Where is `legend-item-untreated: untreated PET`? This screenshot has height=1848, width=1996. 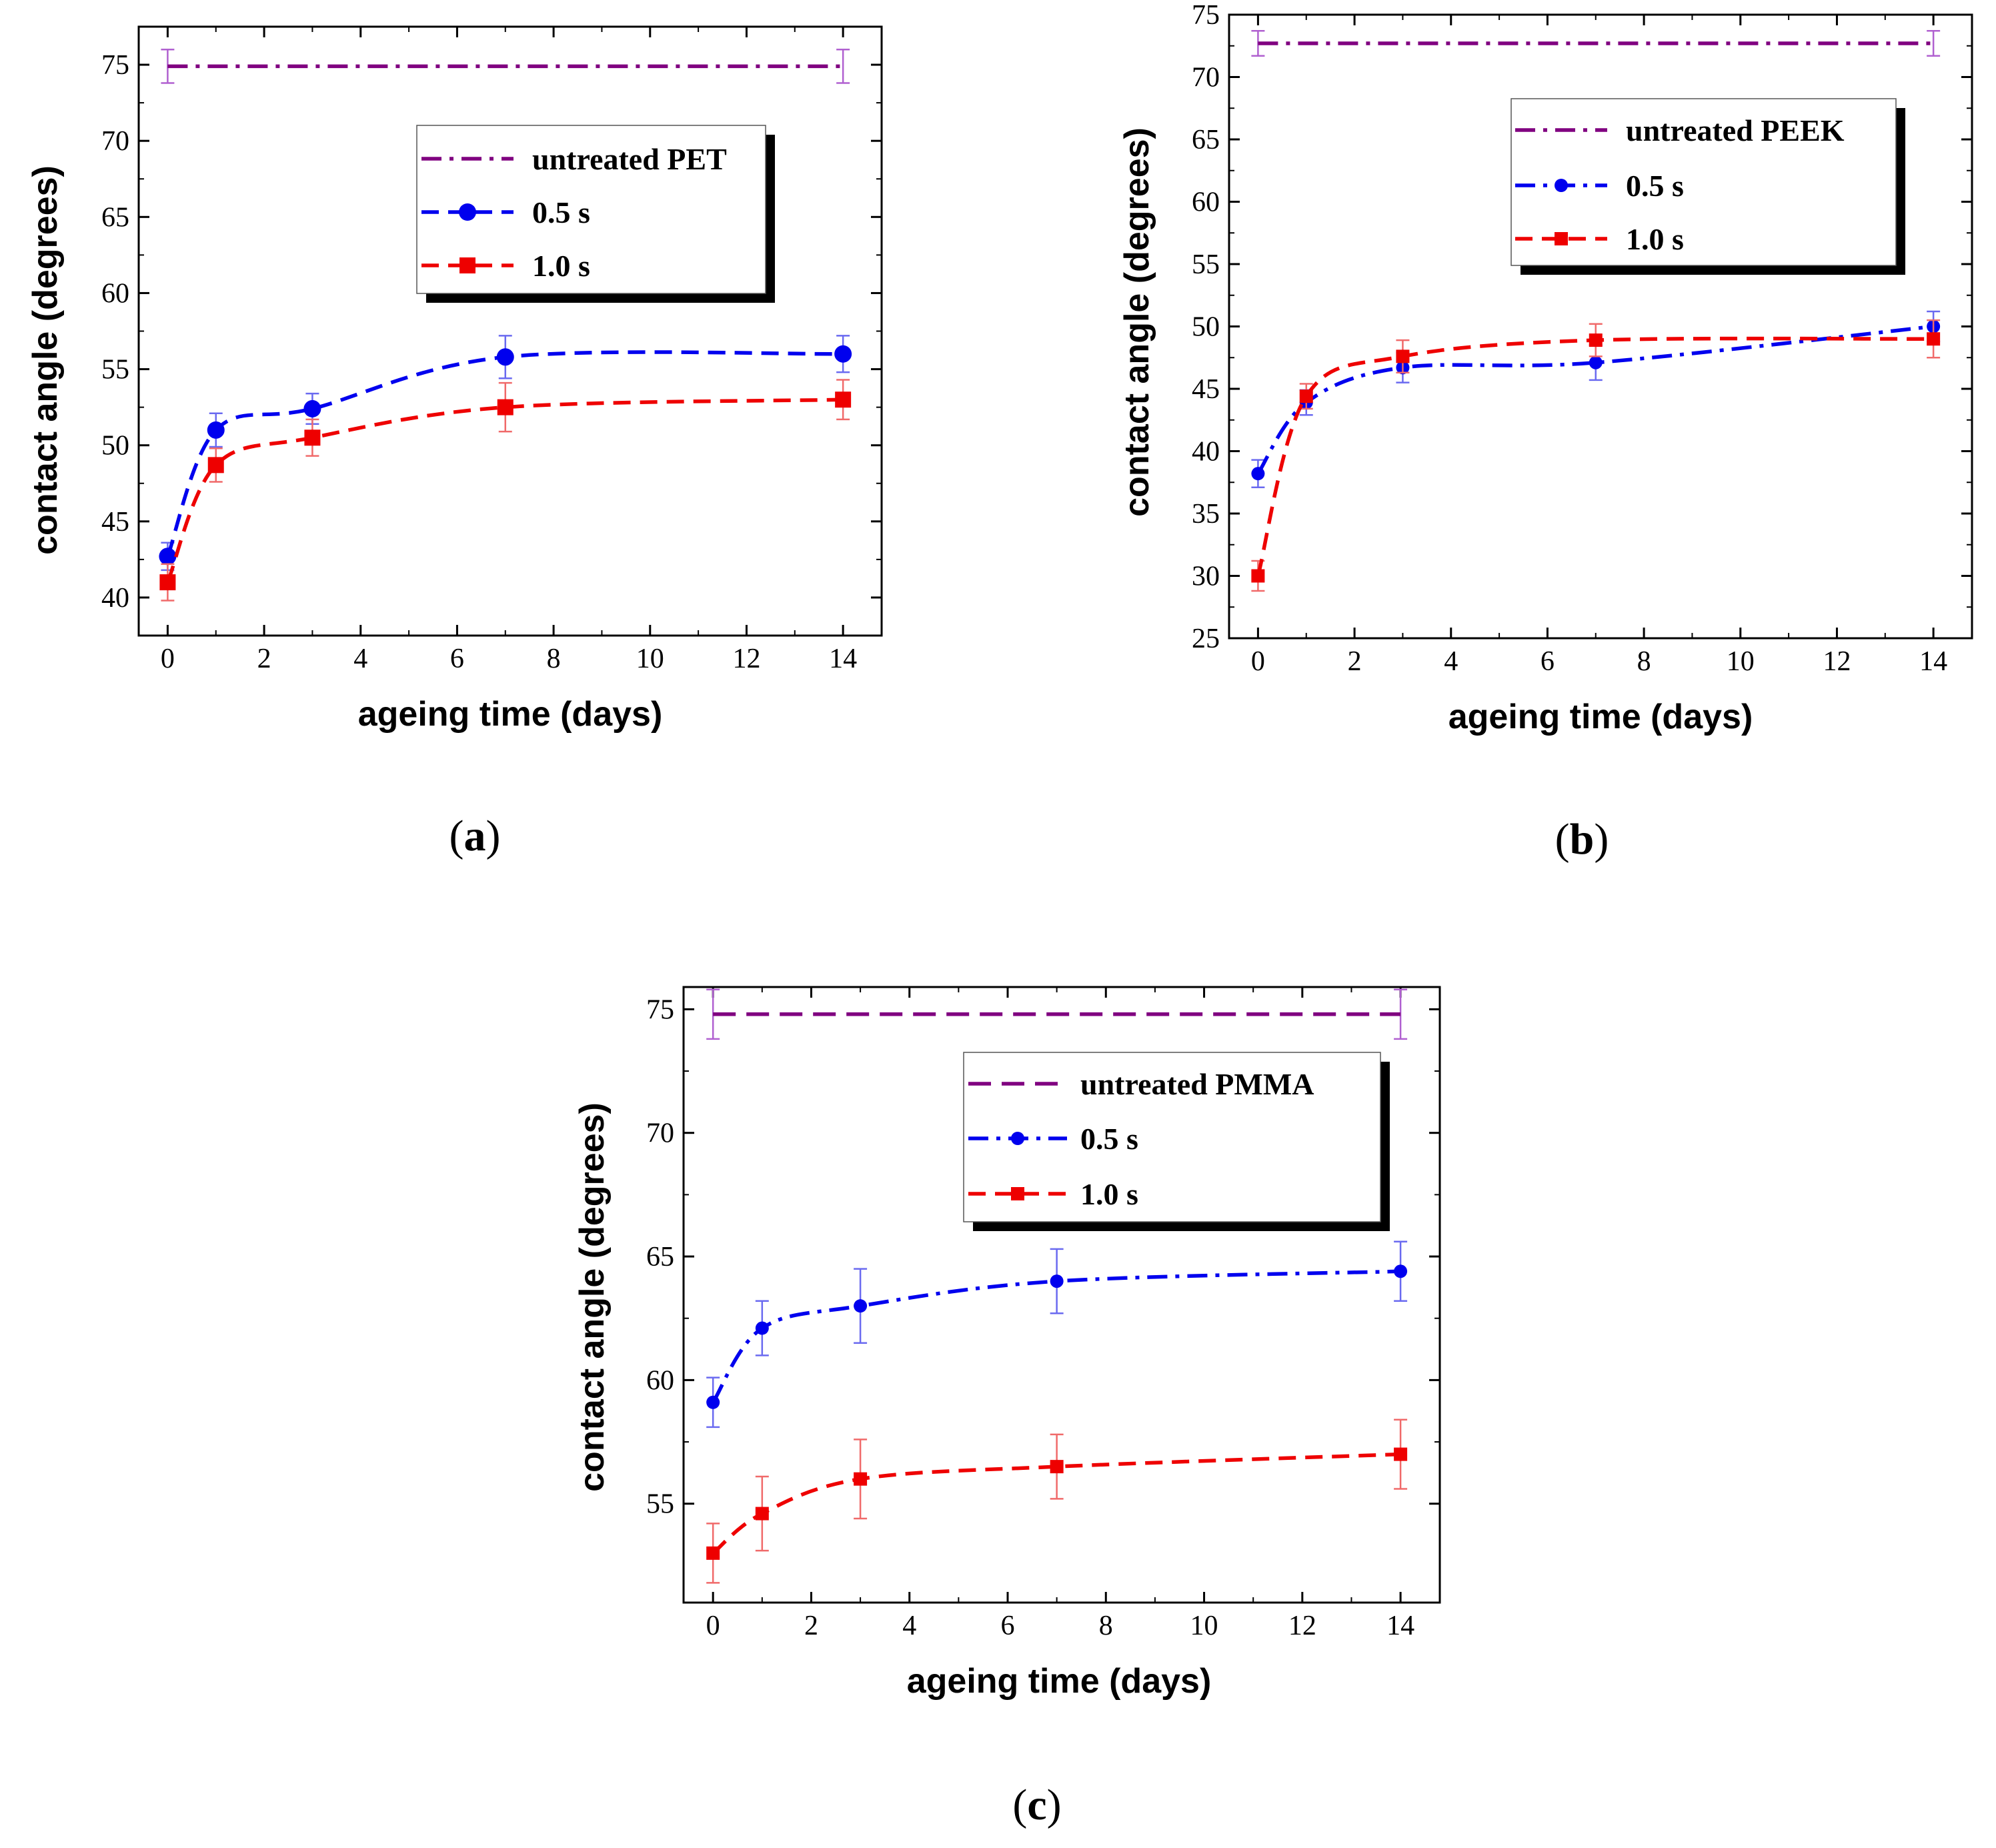 legend-item-untreated: untreated PET is located at coordinates (574, 159).